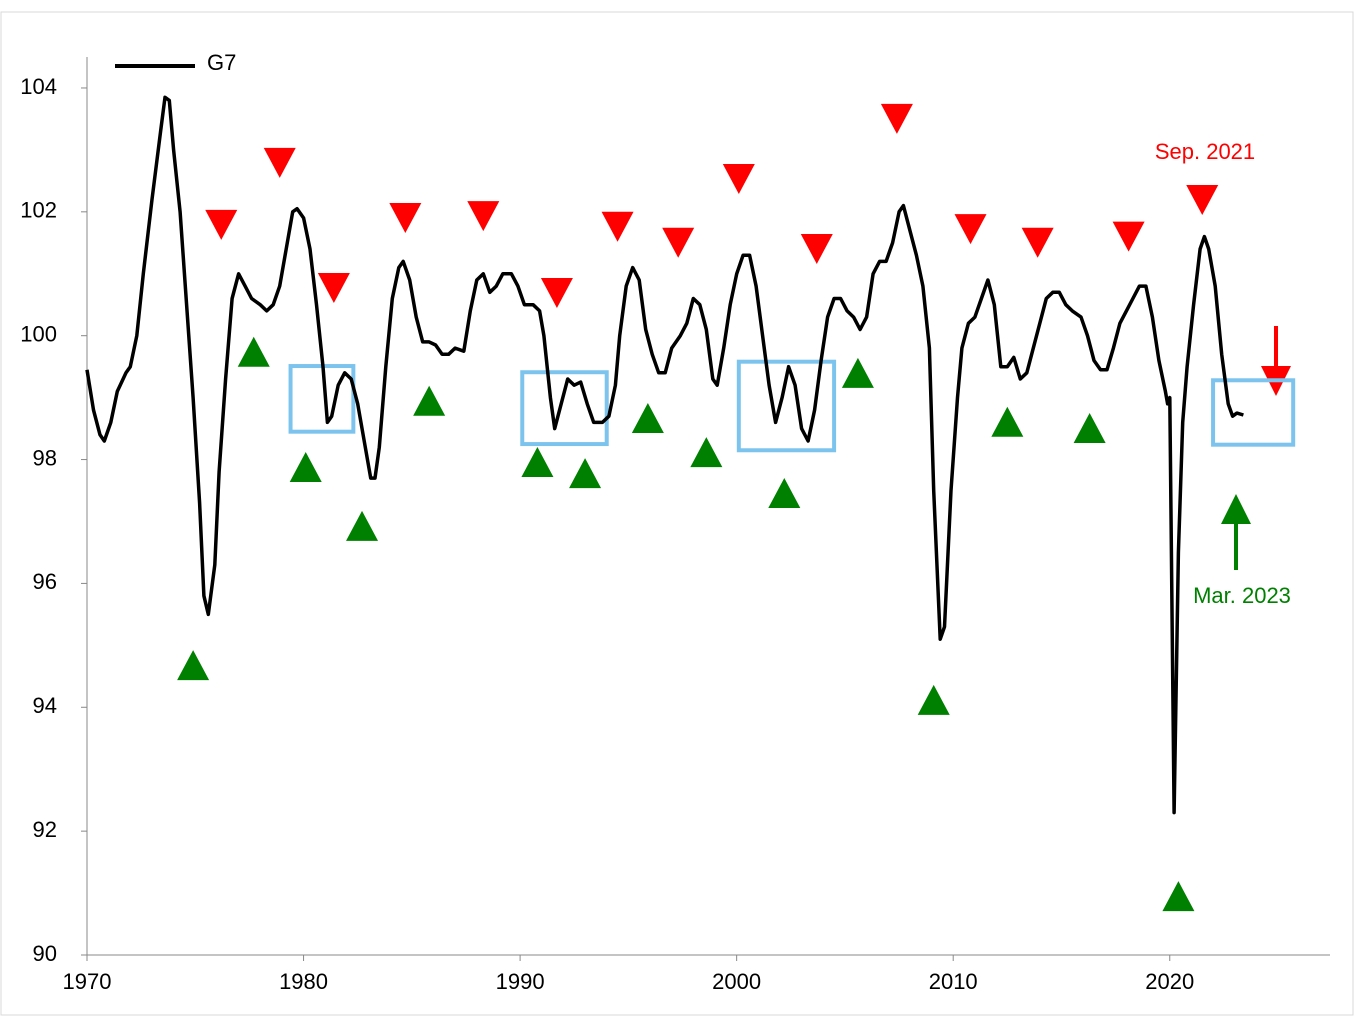  What do you see at coordinates (1169, 981) in the screenshot?
I see `x-tick-label: 2020` at bounding box center [1169, 981].